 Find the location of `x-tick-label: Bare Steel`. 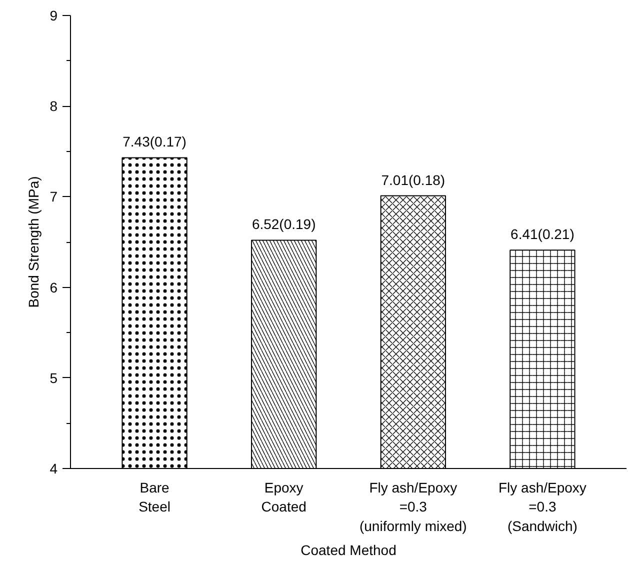

x-tick-label: Bare Steel is located at coordinates (154, 497).